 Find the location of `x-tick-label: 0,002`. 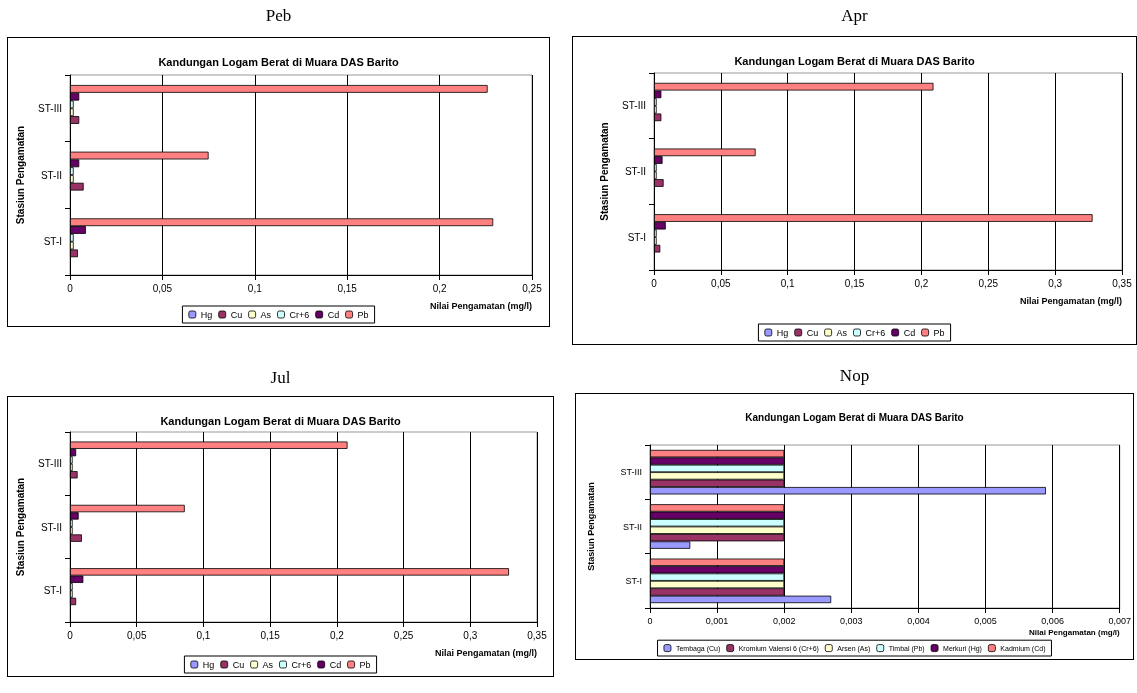

x-tick-label: 0,002 is located at coordinates (784, 620).